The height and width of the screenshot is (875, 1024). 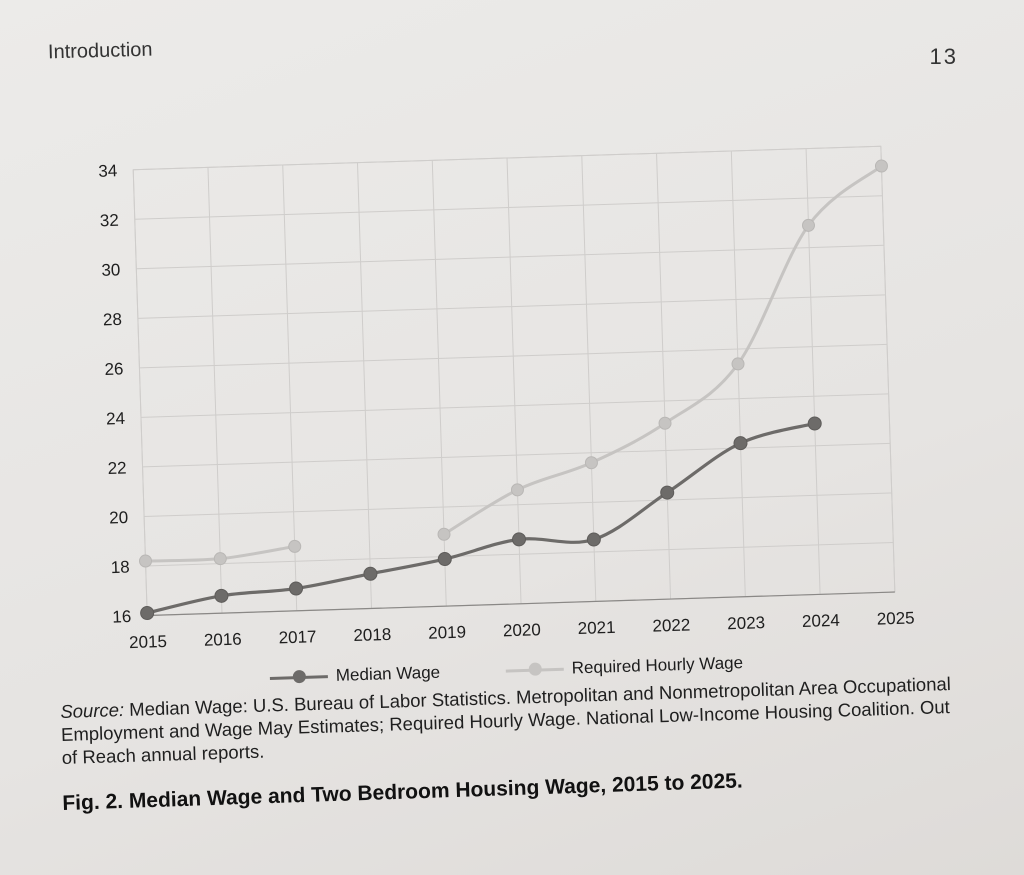 I want to click on x-axis, so click(x=521, y=604).